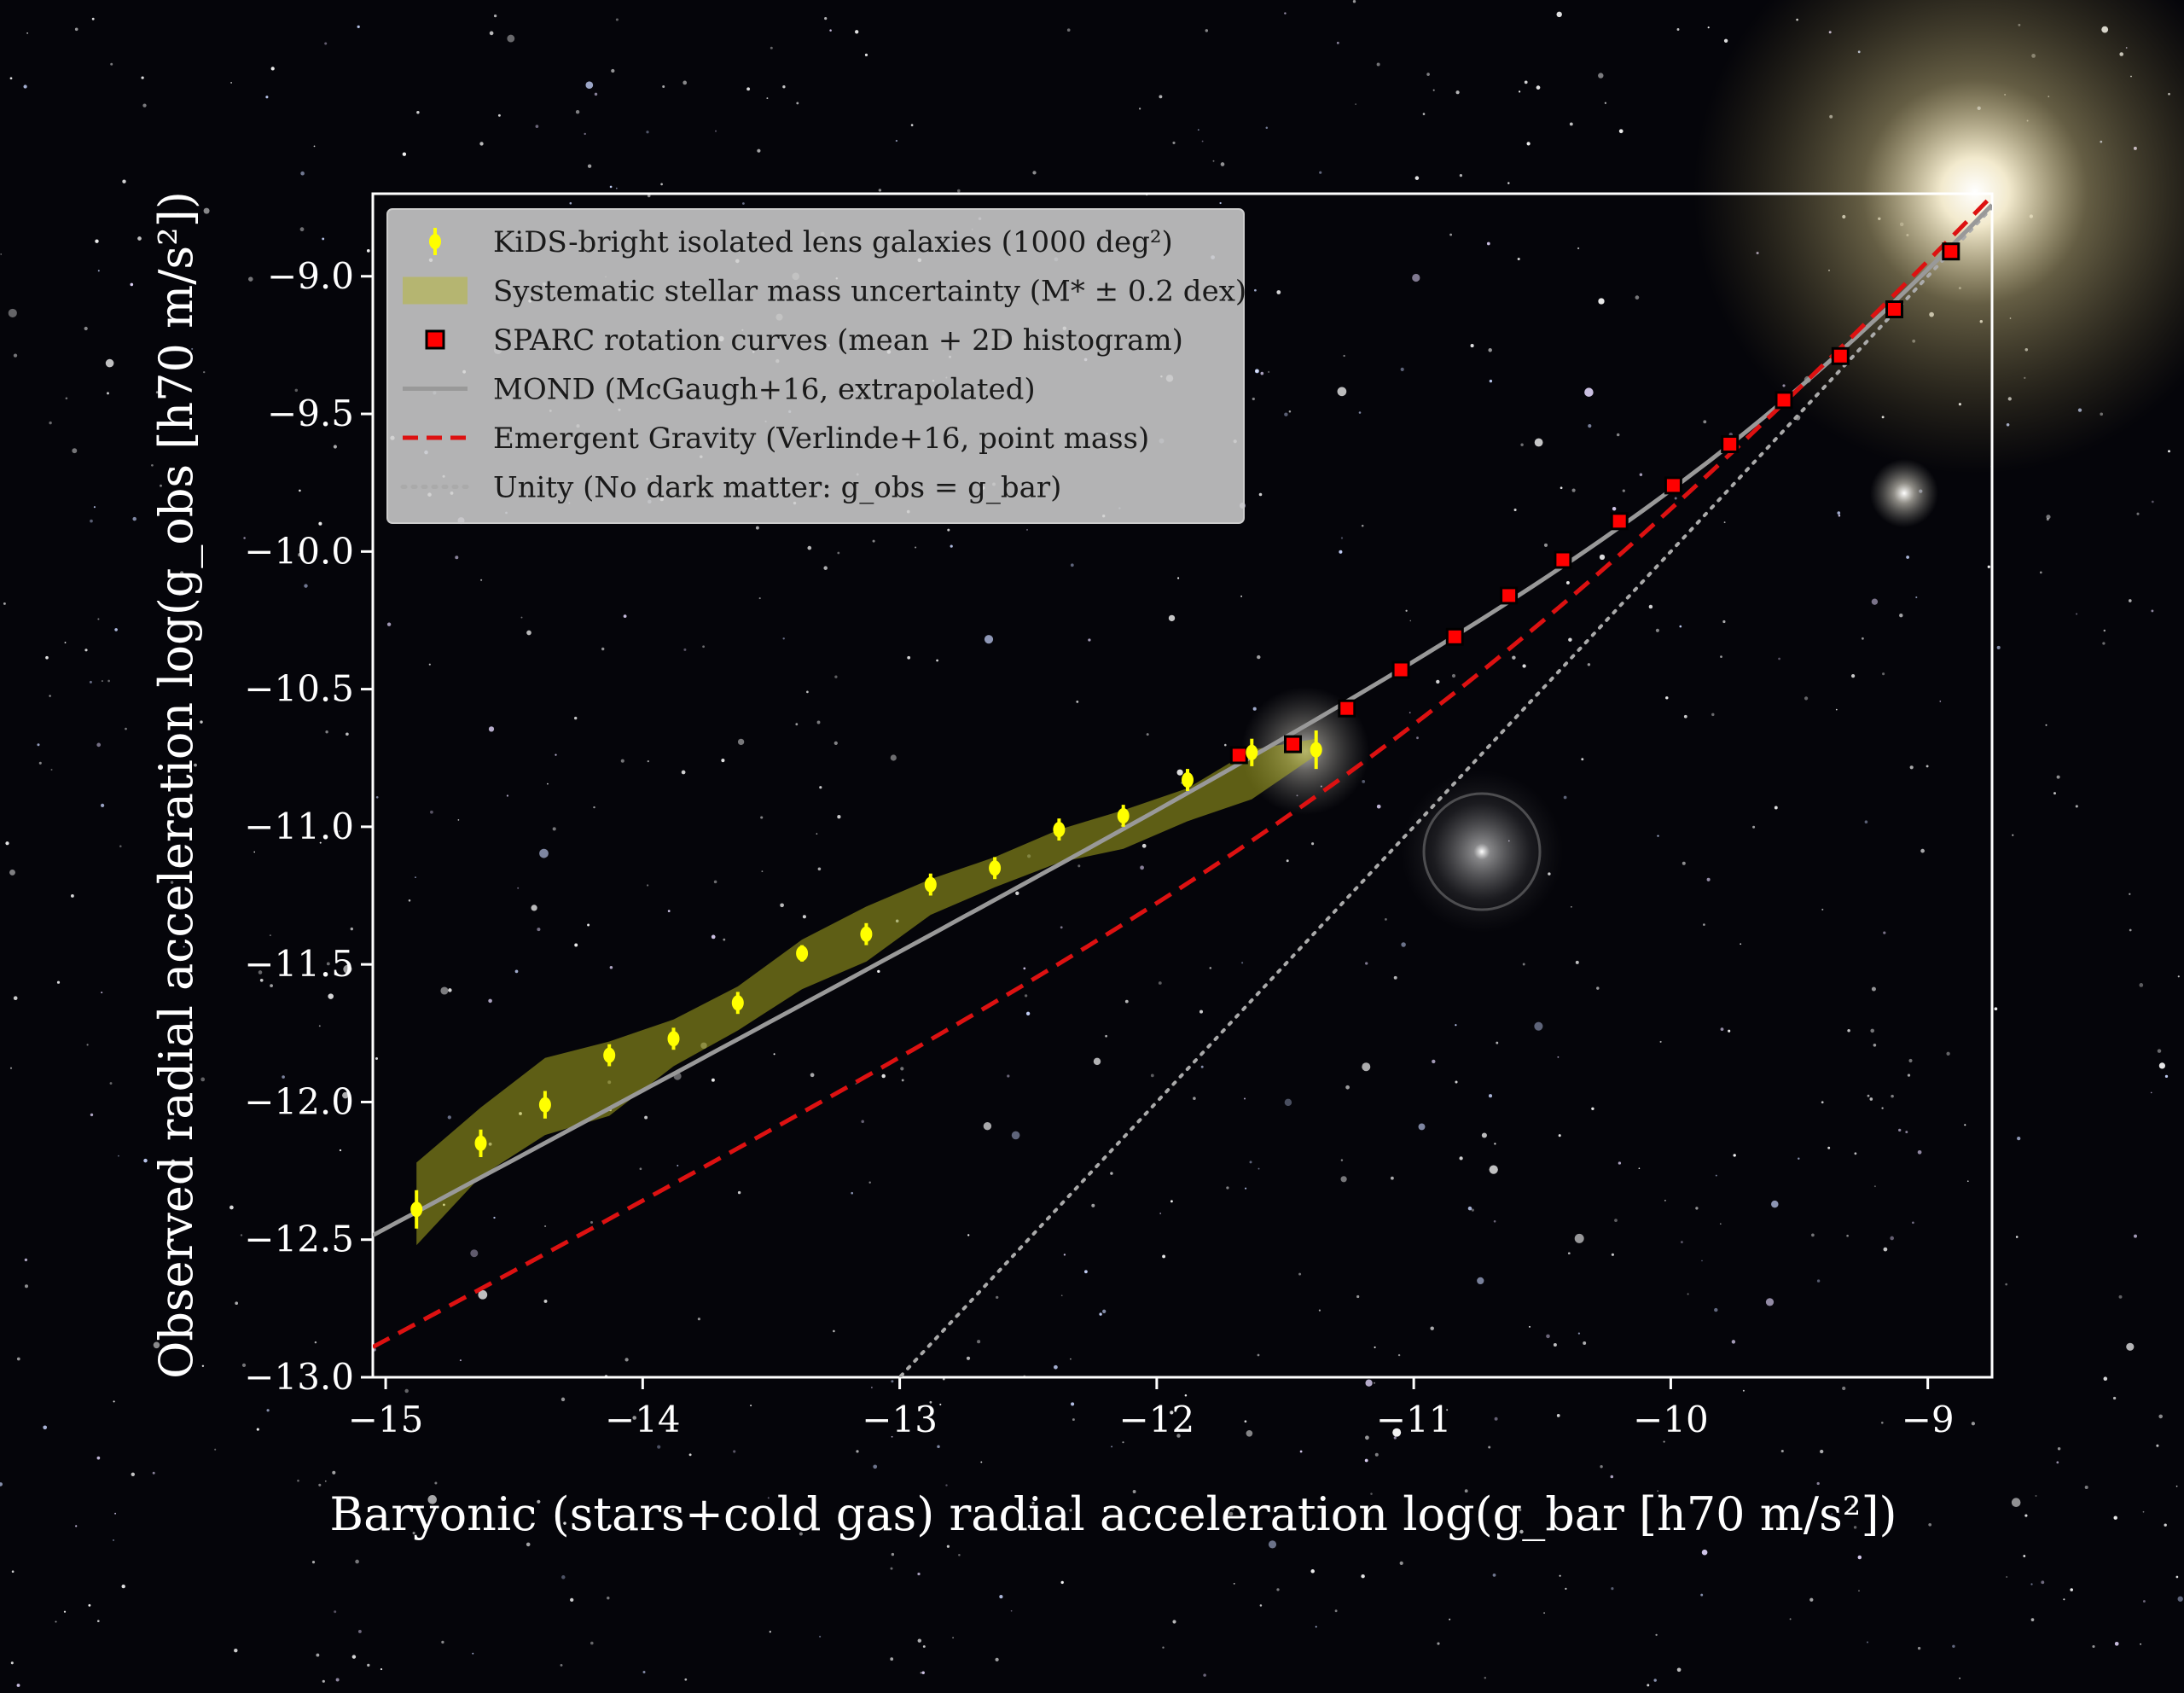  What do you see at coordinates (435, 290) in the screenshot?
I see `legend-band-swatch` at bounding box center [435, 290].